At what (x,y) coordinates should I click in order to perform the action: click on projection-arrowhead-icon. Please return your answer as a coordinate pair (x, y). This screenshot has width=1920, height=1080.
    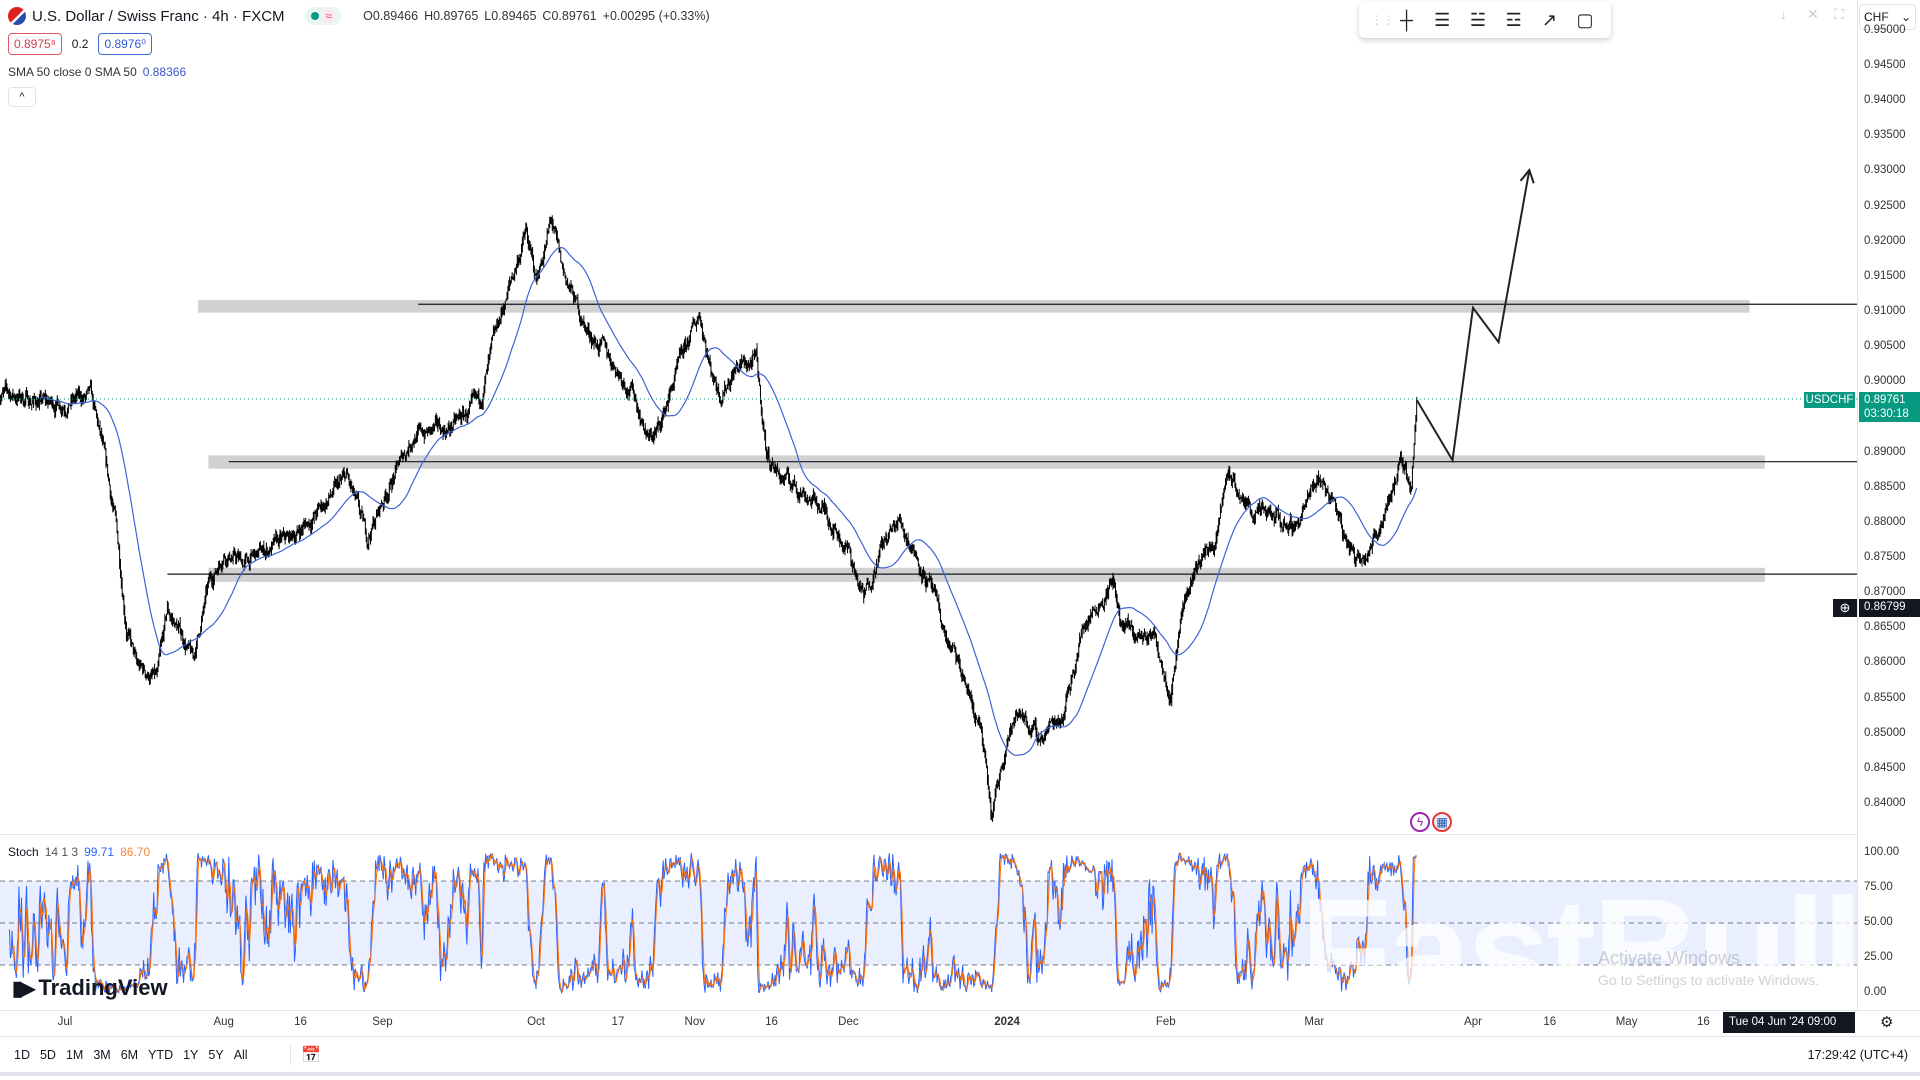
    Looking at the image, I should click on (1527, 175).